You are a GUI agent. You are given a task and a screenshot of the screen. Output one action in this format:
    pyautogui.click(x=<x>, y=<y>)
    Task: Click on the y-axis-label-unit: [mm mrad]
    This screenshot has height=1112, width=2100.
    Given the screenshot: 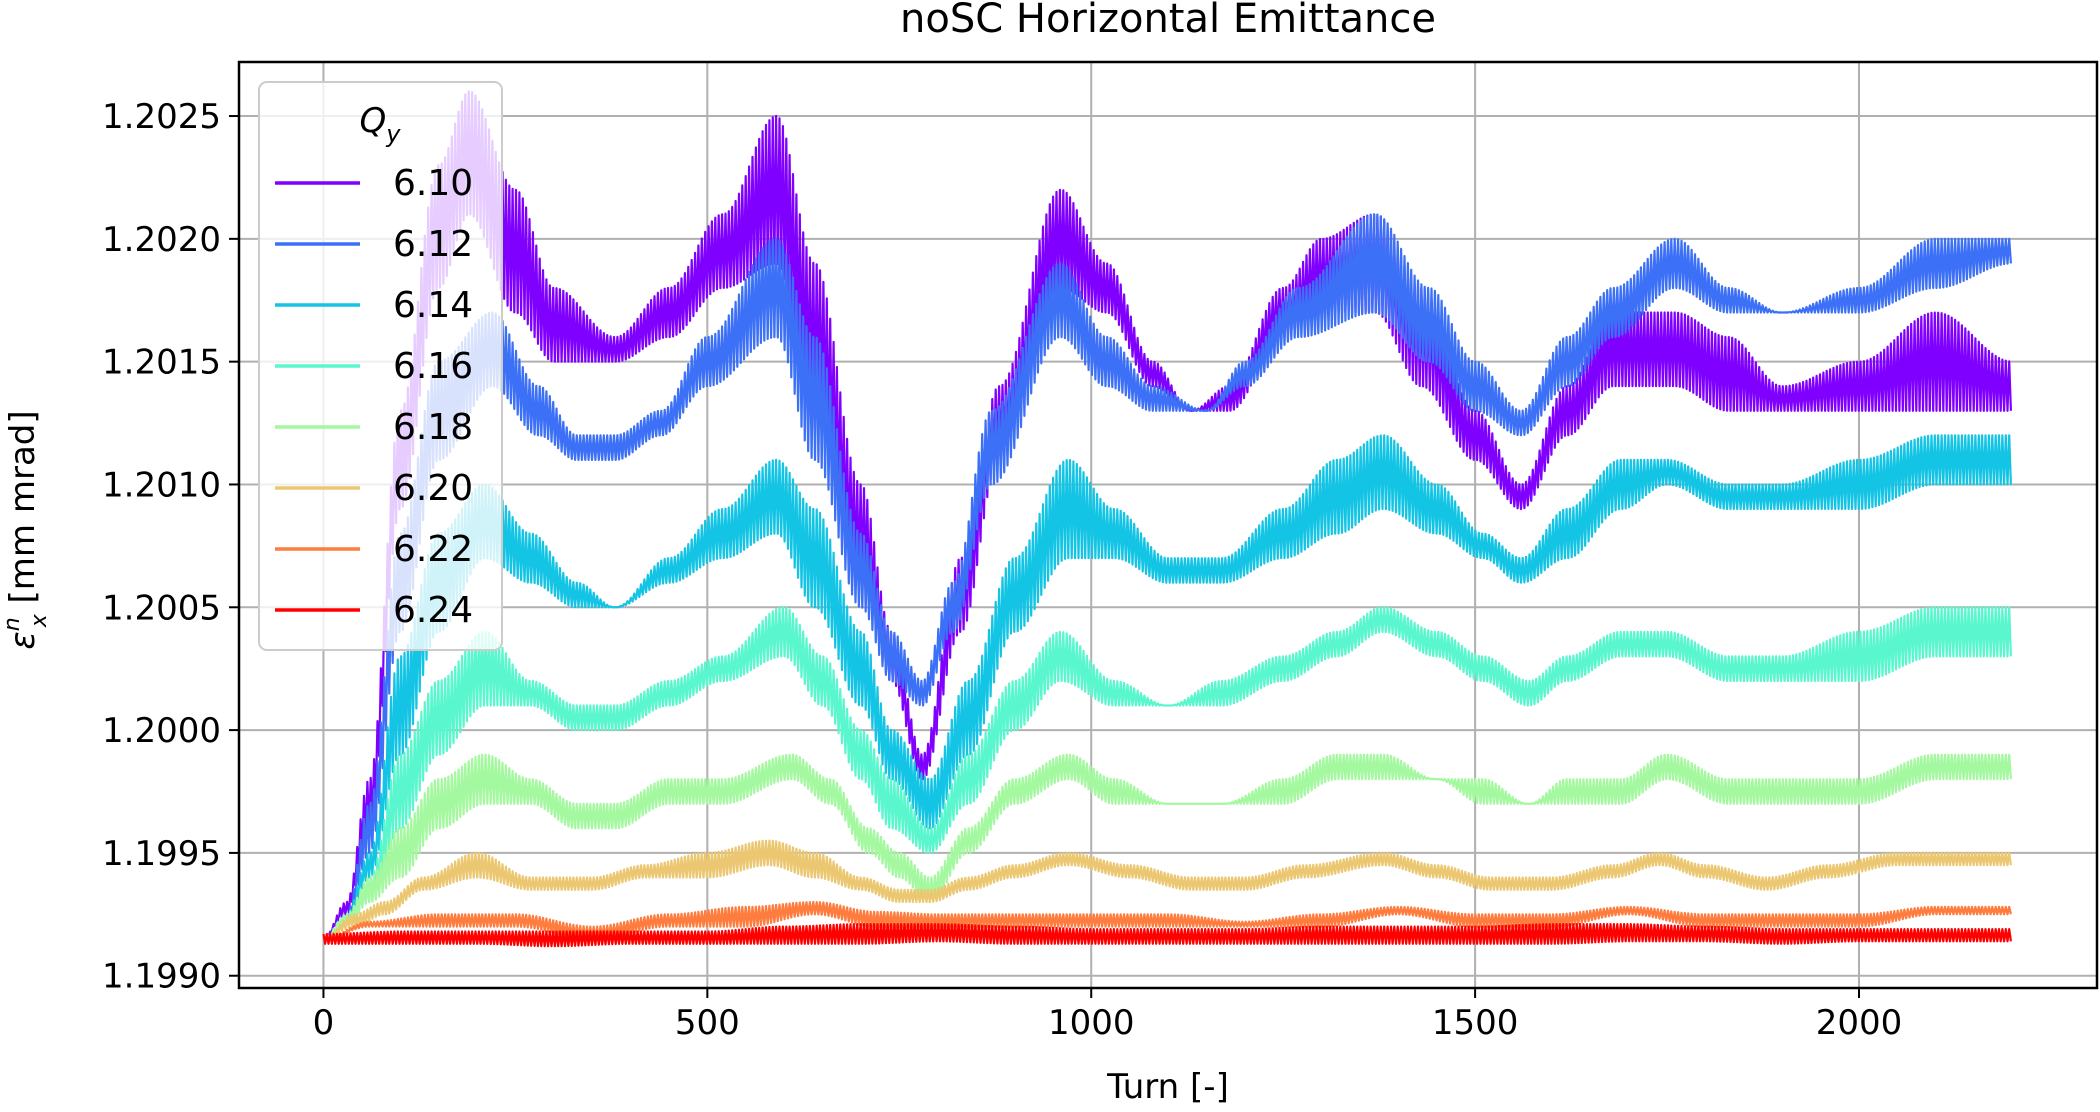 What is the action you would take?
    pyautogui.click(x=23, y=512)
    